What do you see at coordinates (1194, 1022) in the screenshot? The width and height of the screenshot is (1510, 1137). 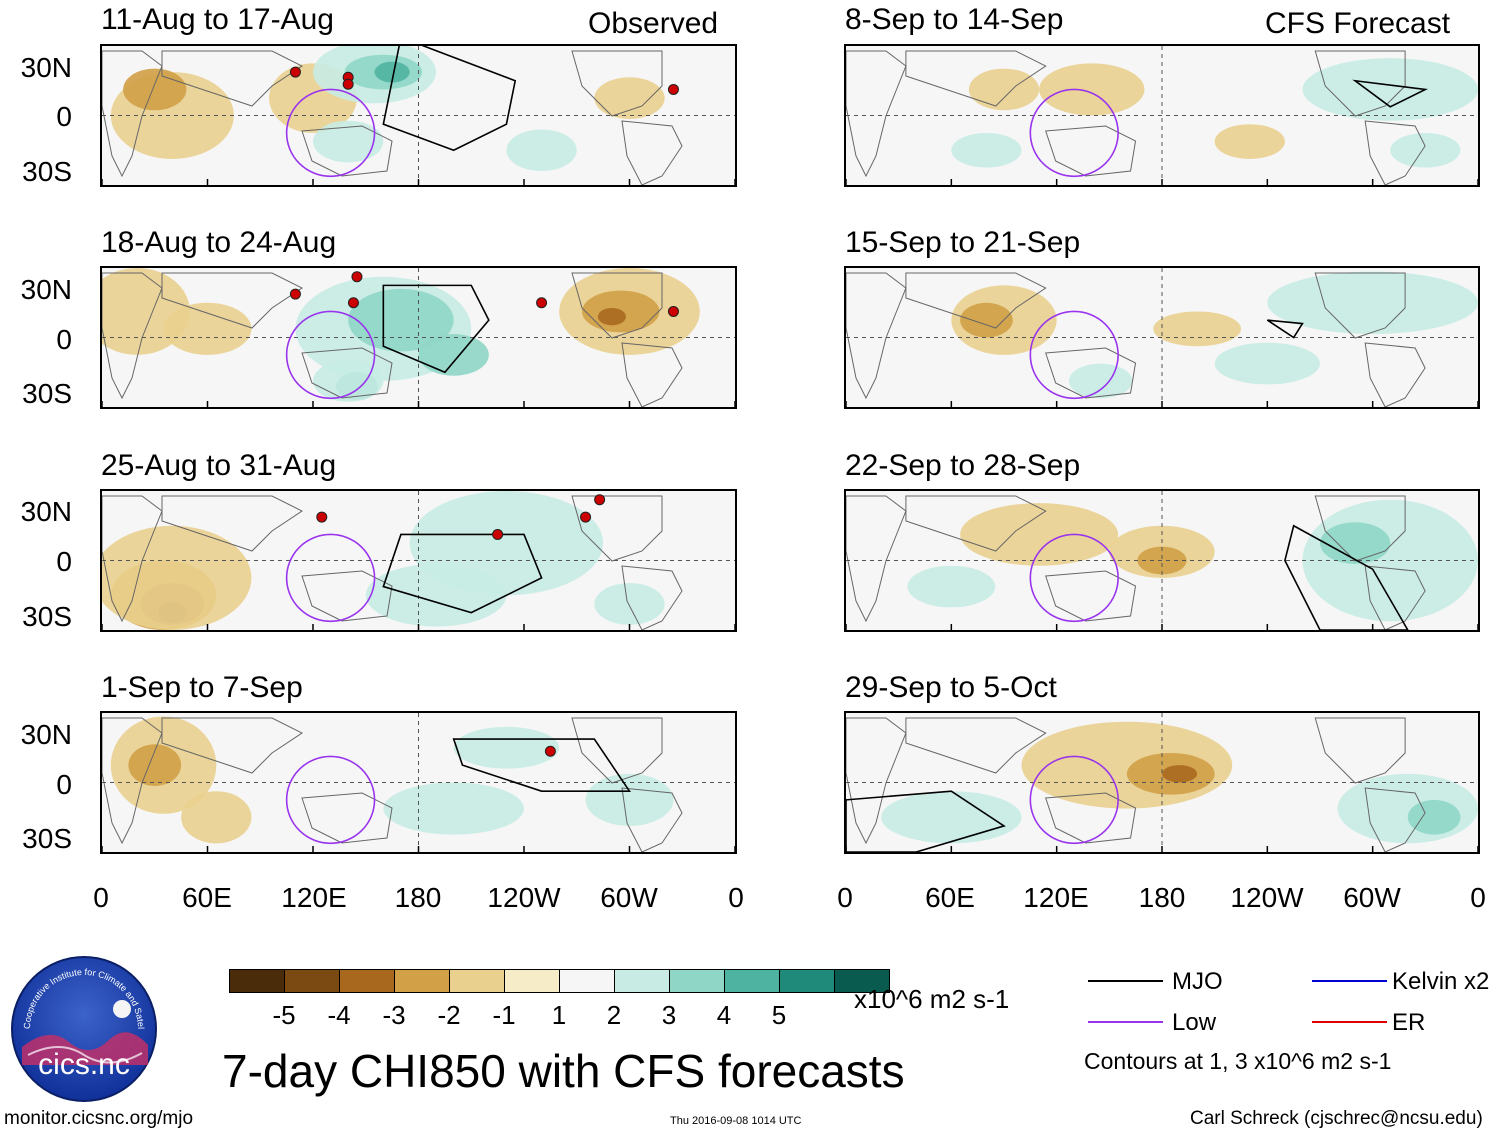 I see `legend-low-label: Low` at bounding box center [1194, 1022].